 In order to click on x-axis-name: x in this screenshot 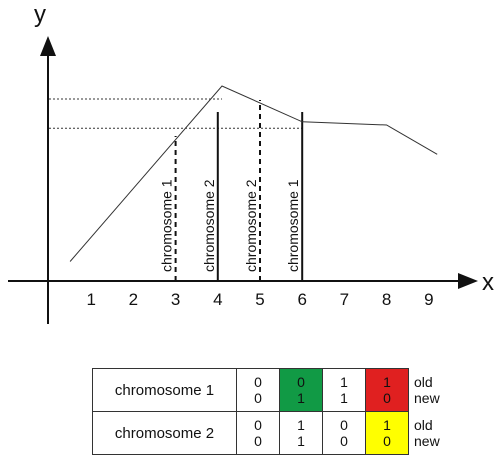, I will do `click(488, 282)`.